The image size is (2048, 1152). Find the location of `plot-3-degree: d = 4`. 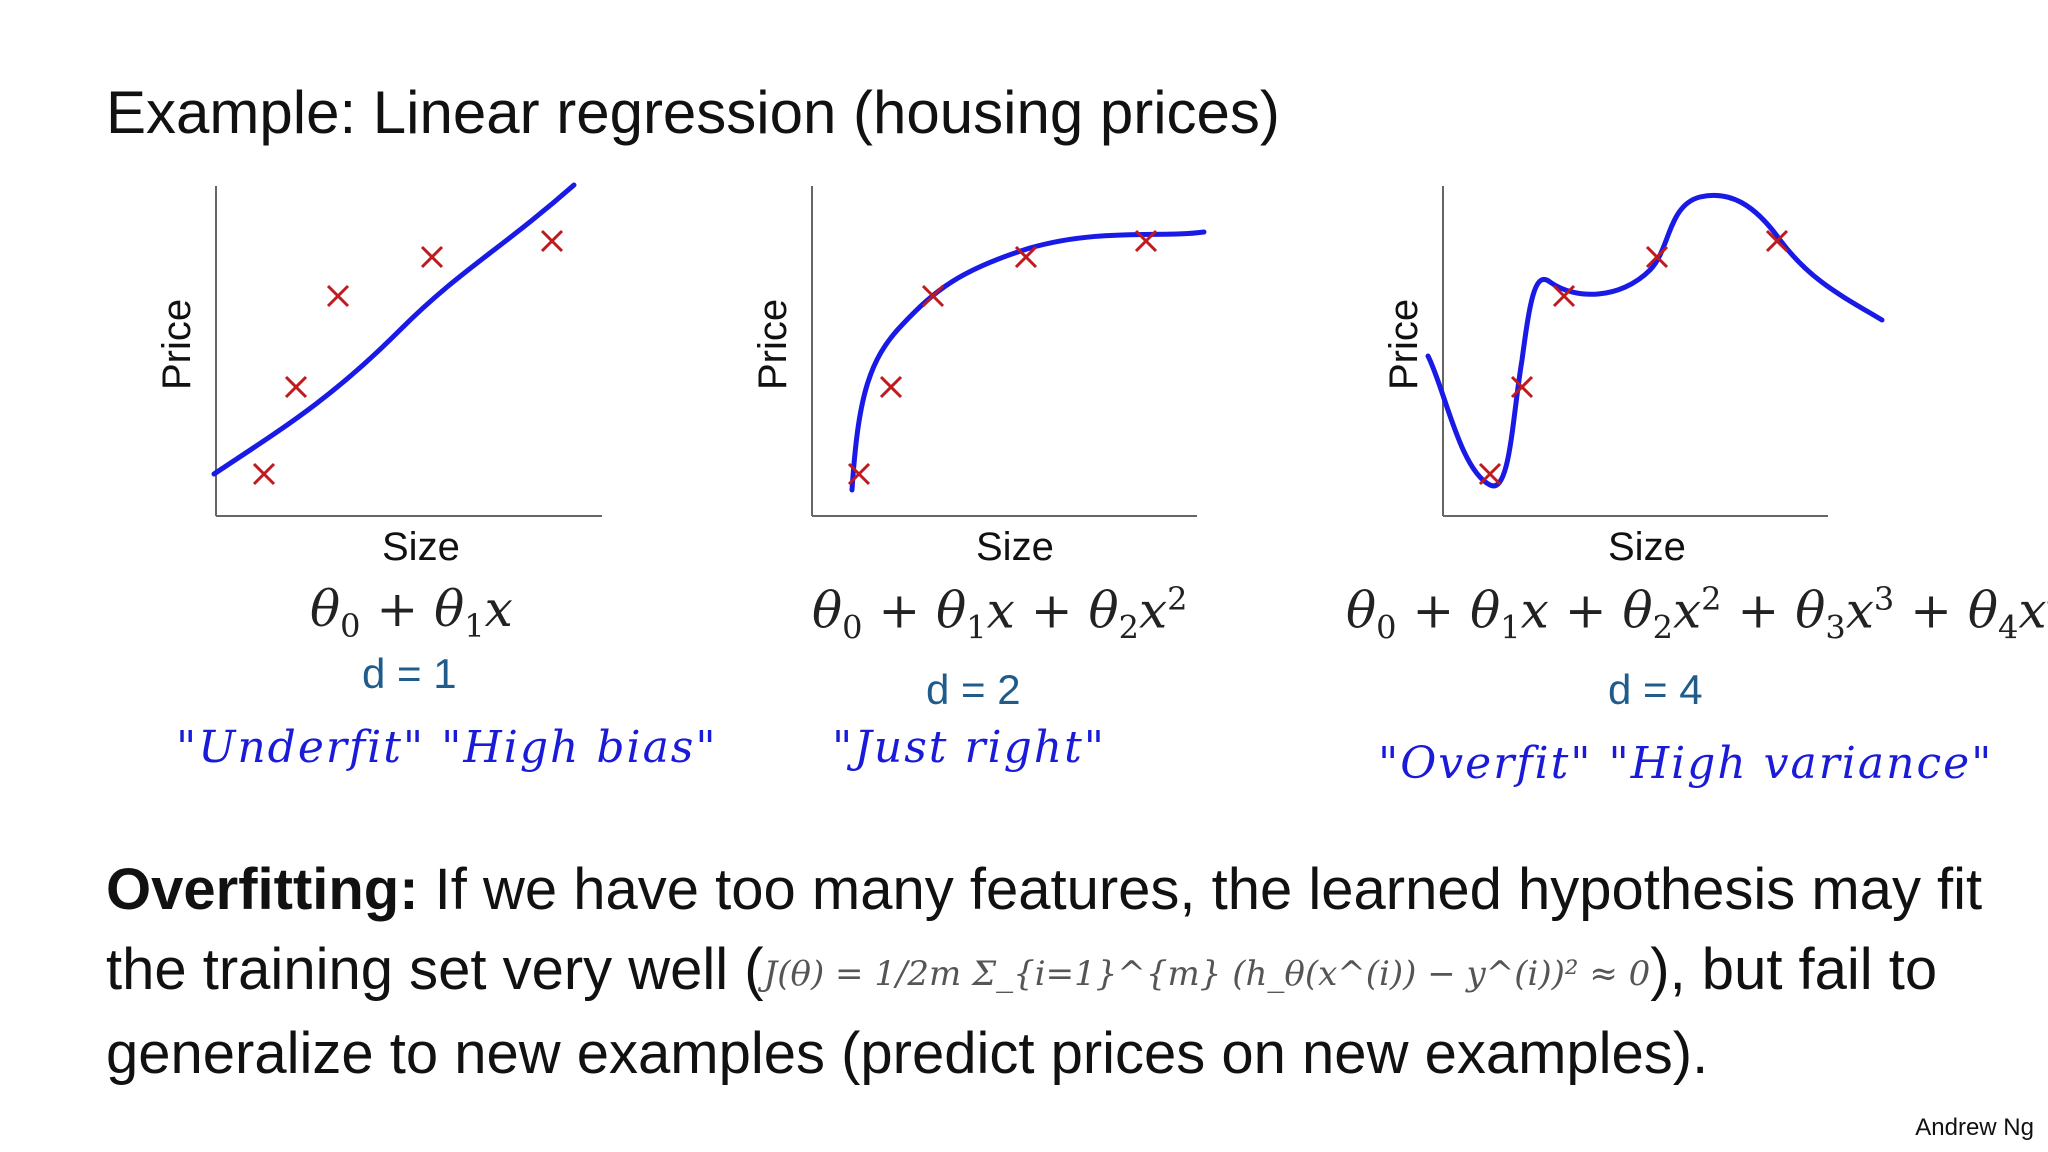

plot-3-degree: d = 4 is located at coordinates (1655, 689).